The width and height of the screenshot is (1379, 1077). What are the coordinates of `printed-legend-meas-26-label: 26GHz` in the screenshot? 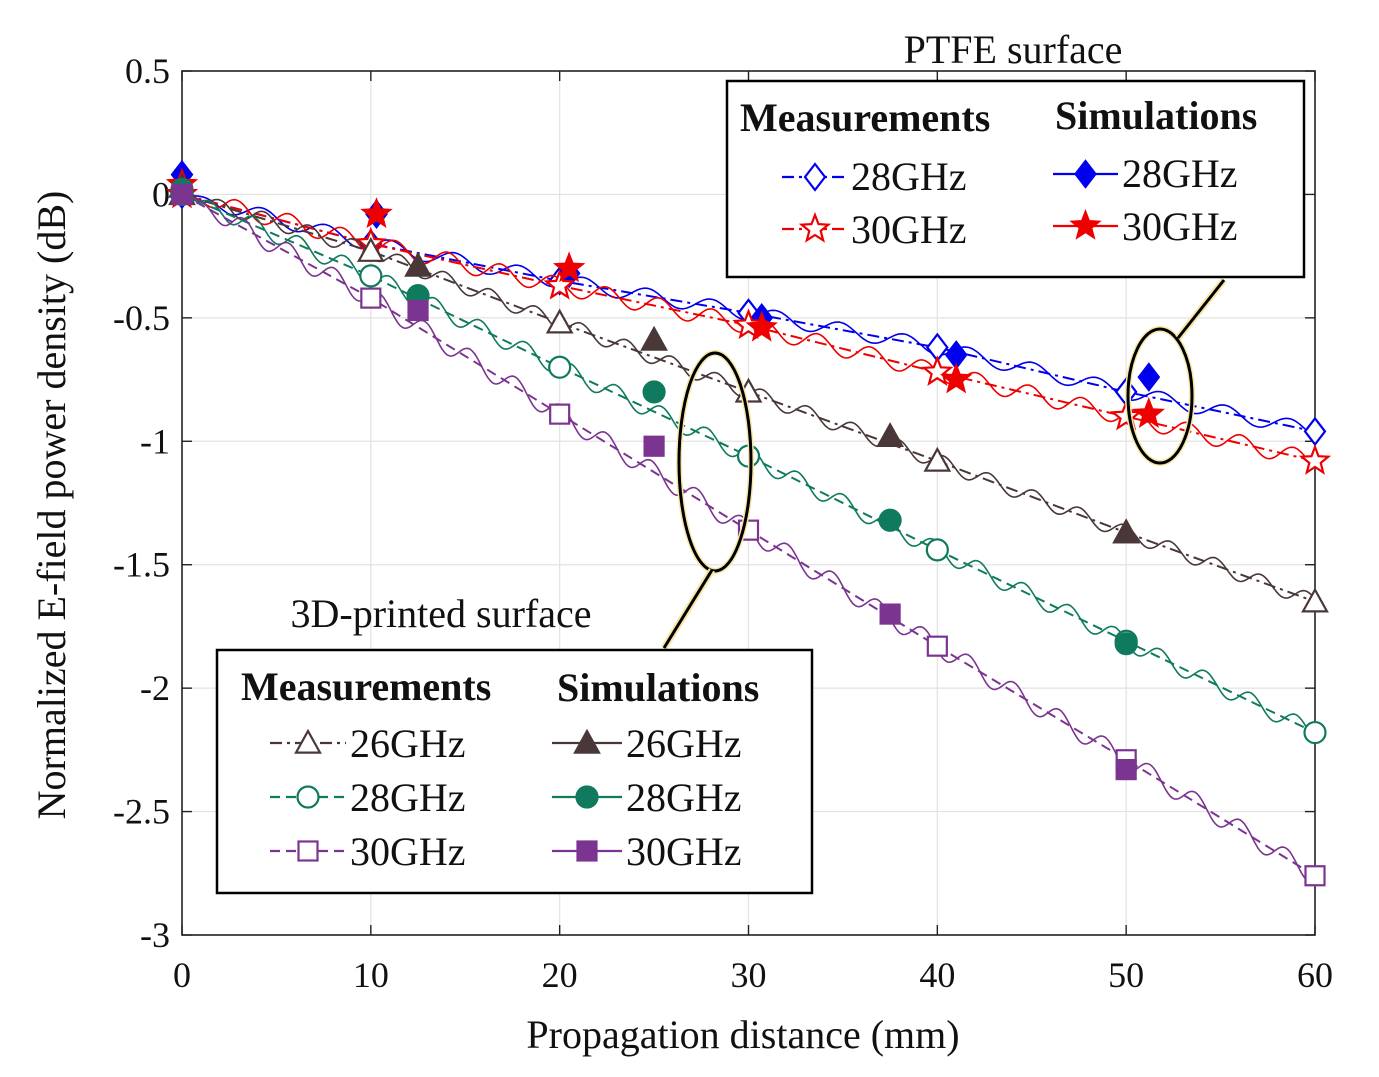 It's located at (408, 743).